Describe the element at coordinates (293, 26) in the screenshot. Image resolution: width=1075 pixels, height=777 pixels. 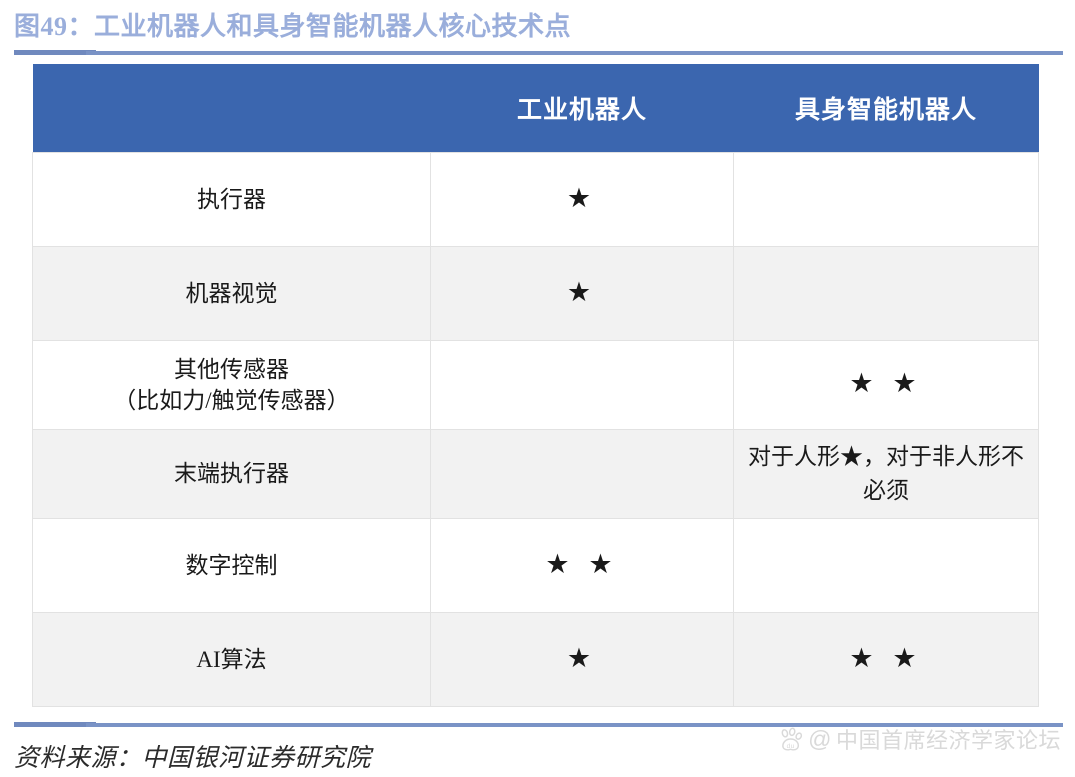
I see `figure-title: 图49：工业机器人和具身智能机器人核心技术点` at that location.